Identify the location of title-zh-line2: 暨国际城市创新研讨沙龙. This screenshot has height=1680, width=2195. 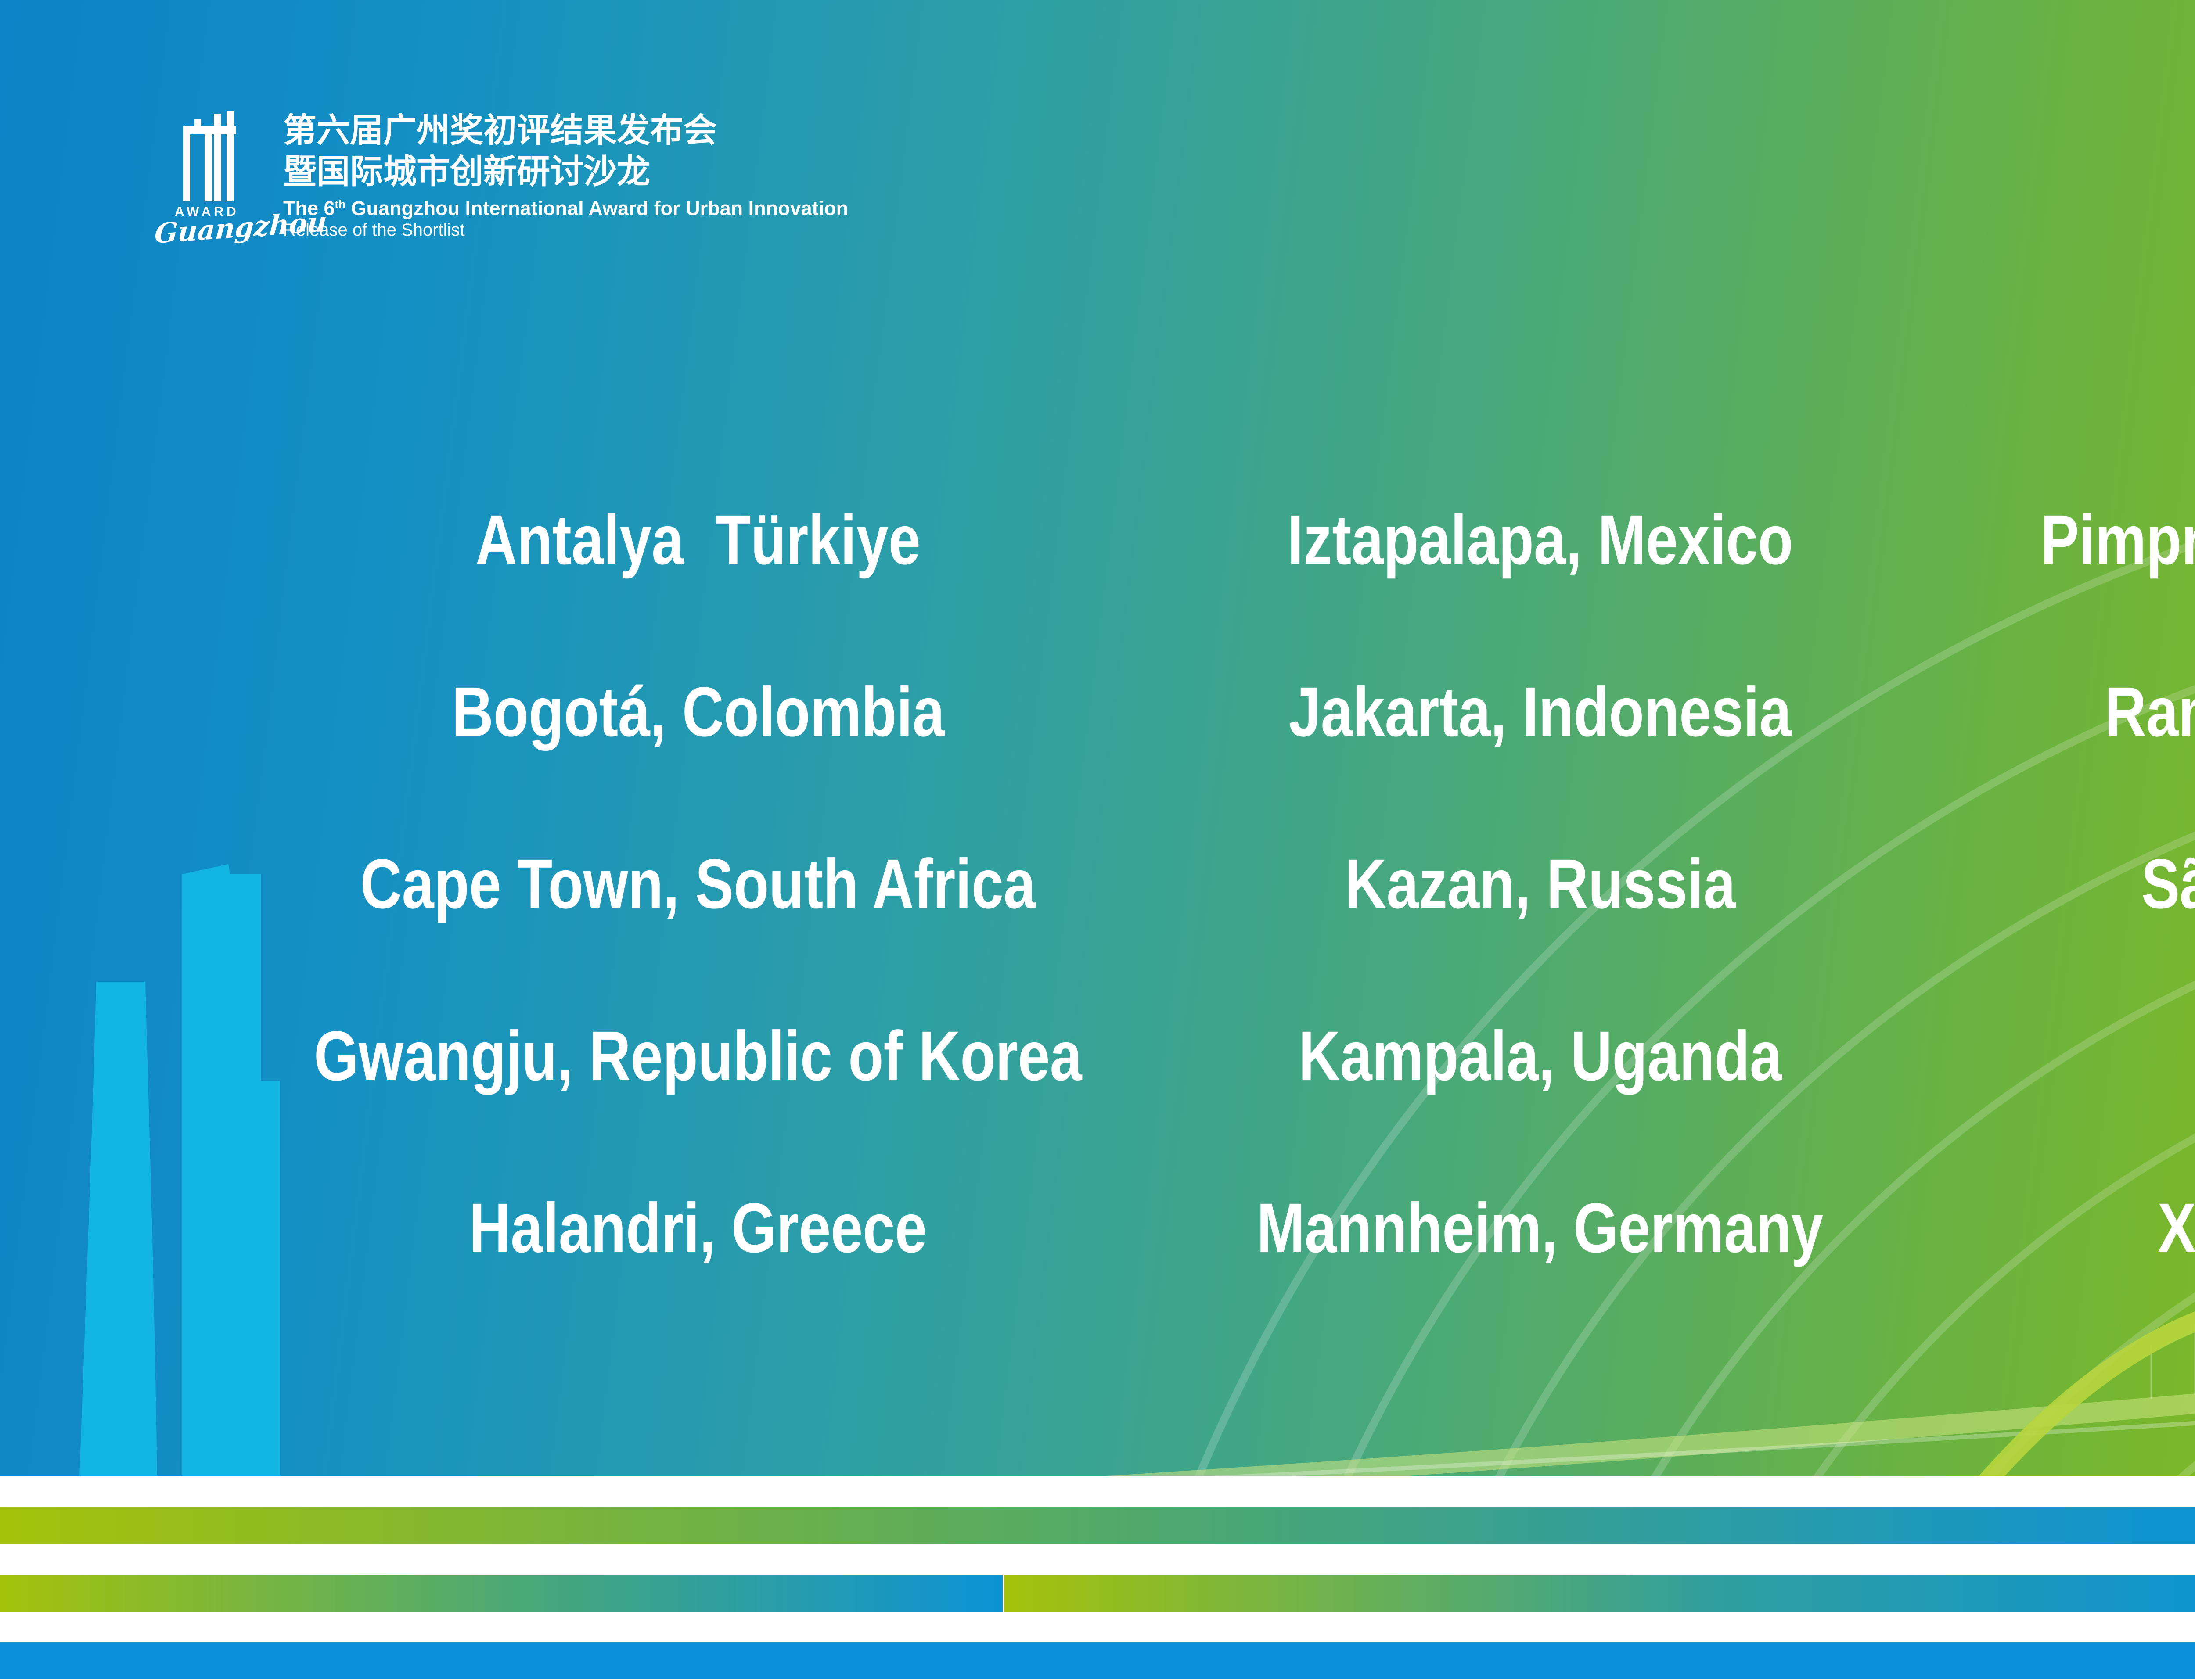
(466, 171).